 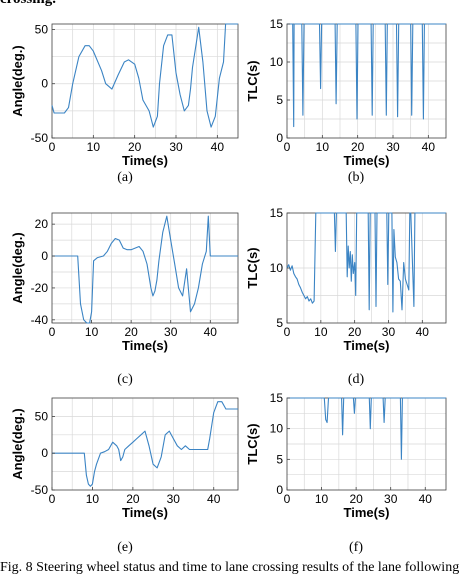 What do you see at coordinates (322, 499) in the screenshot?
I see `chart-f-x-tick-label: 10` at bounding box center [322, 499].